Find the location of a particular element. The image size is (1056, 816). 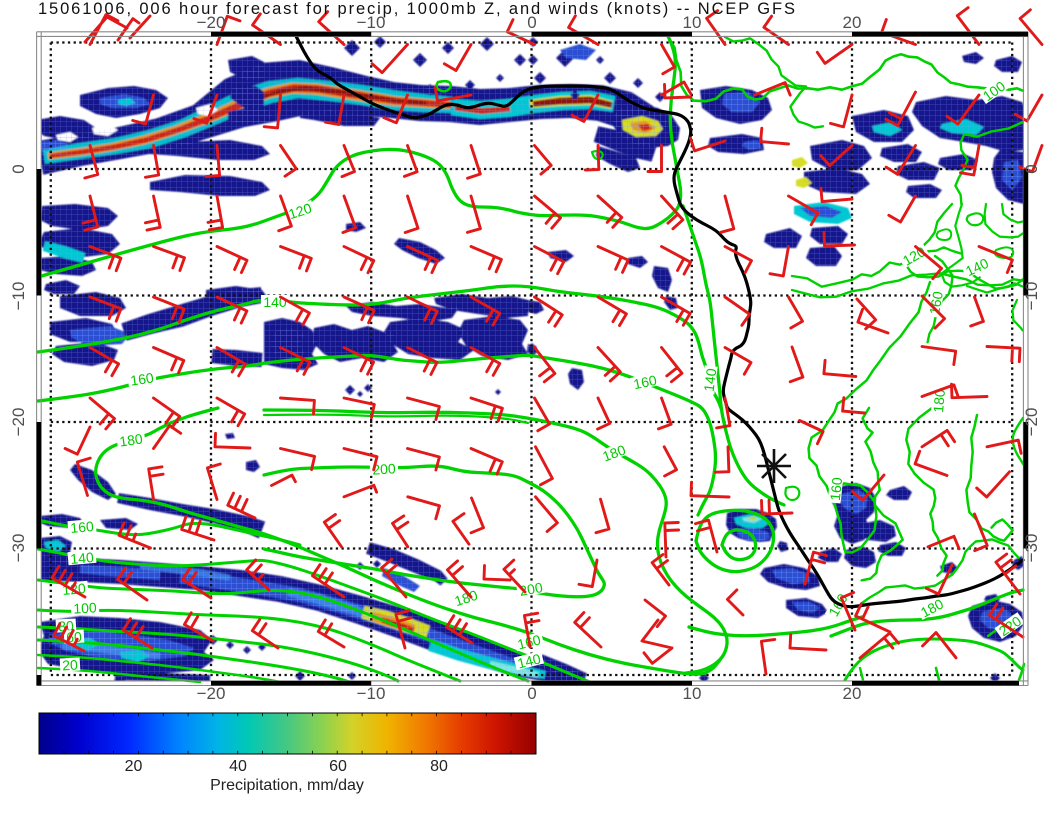

svg-text: 100 is located at coordinates (85, 607).